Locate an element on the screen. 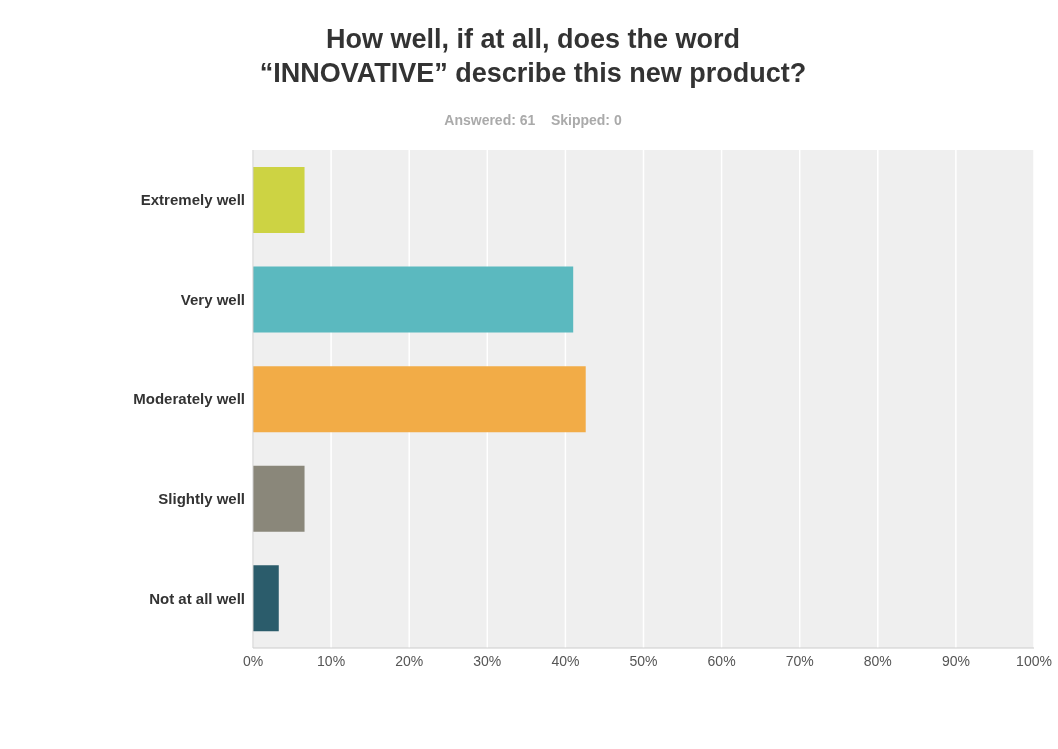  x-tick-label: 90% is located at coordinates (955, 660).